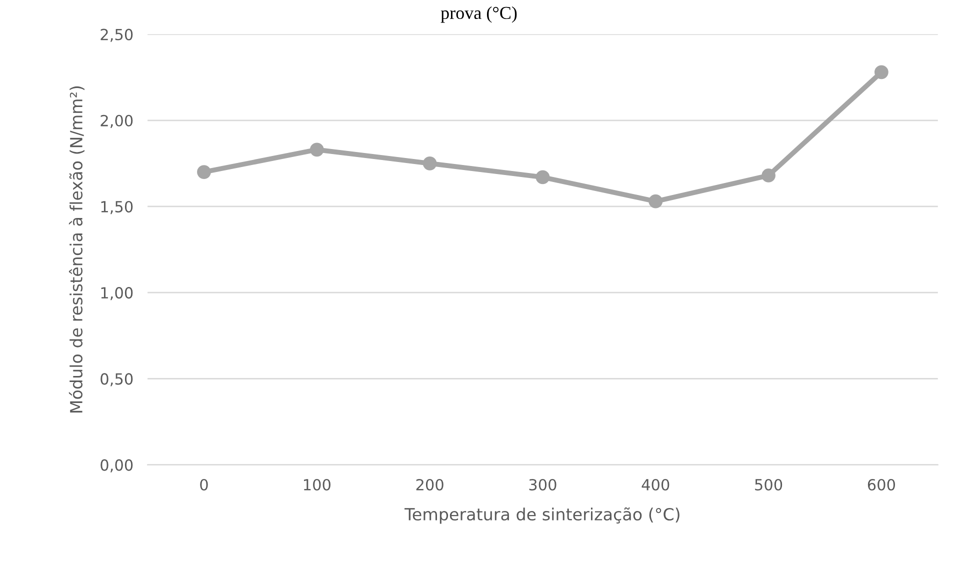 The image size is (958, 581). What do you see at coordinates (430, 484) in the screenshot?
I see `x-tick-label: 200` at bounding box center [430, 484].